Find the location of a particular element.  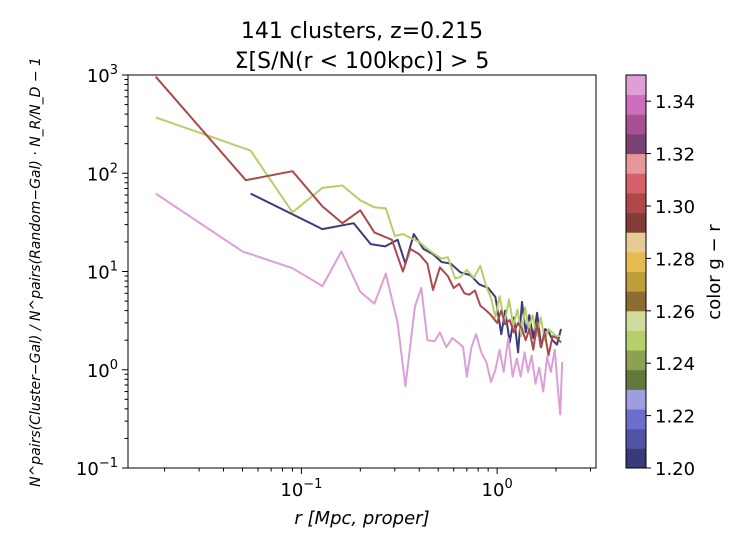

y-axis: 10⁻¹ 10⁰ 10¹ 10² 10³ is located at coordinates (102, 271).